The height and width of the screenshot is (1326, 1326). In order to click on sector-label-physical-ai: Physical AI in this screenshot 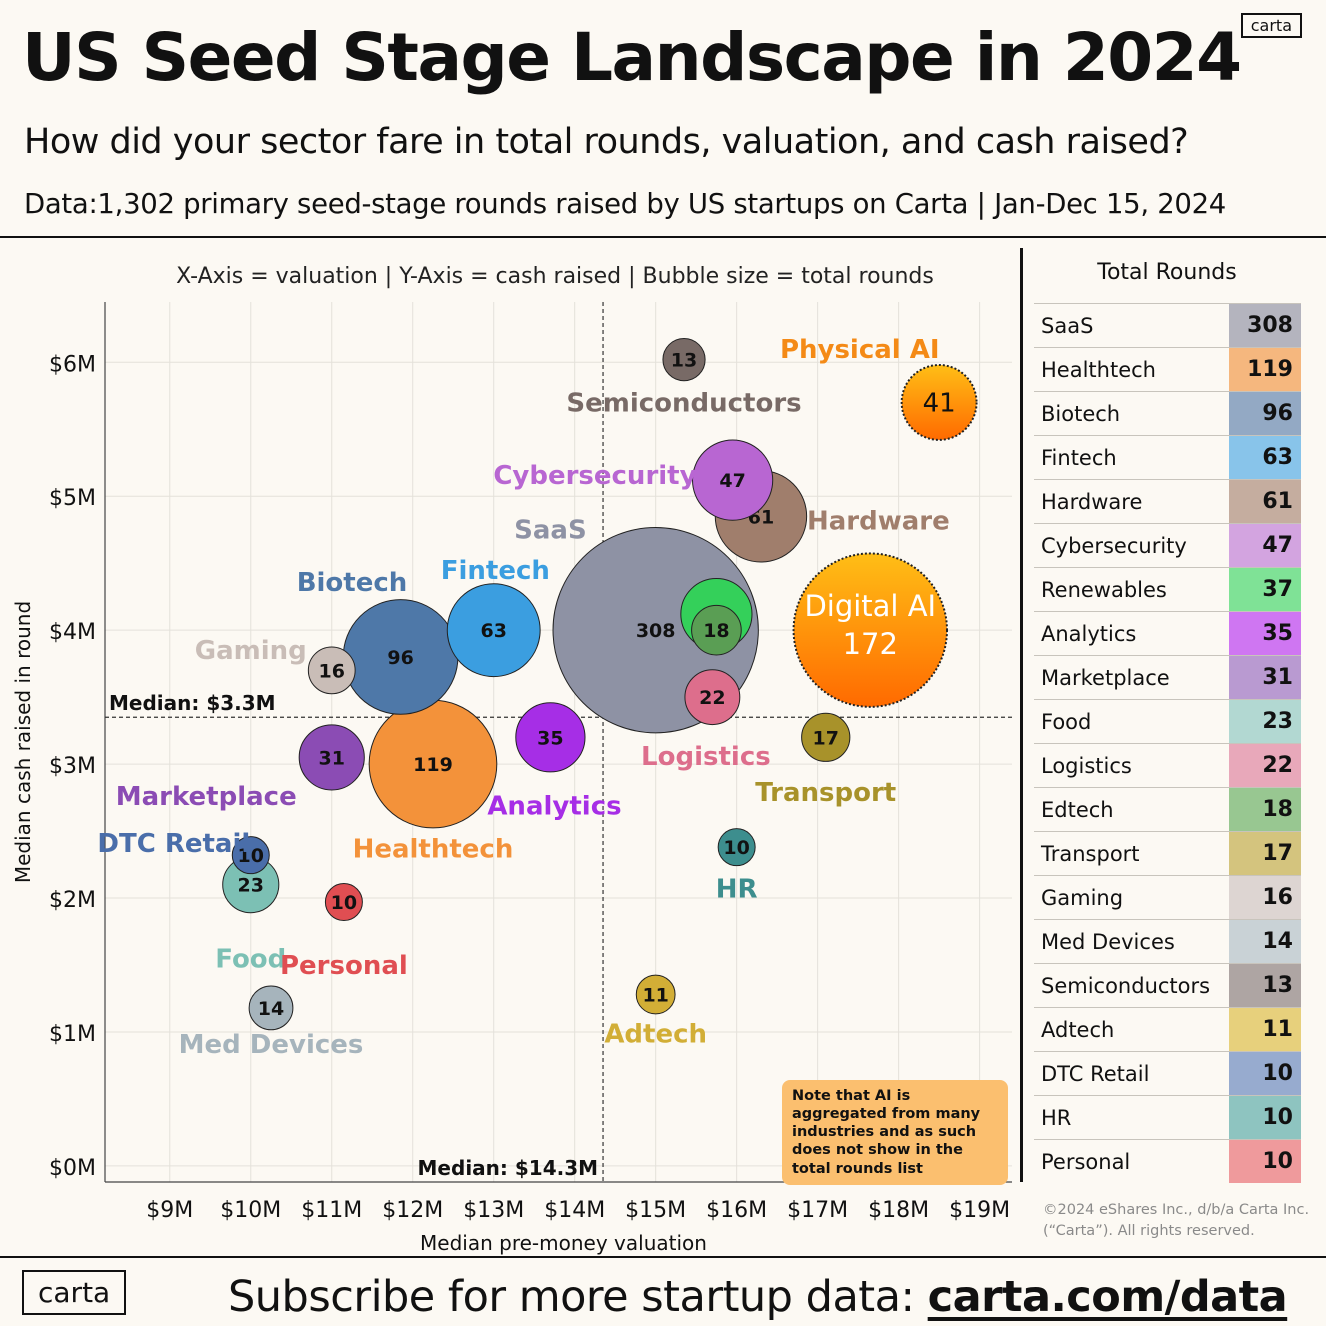, I will do `click(860, 350)`.